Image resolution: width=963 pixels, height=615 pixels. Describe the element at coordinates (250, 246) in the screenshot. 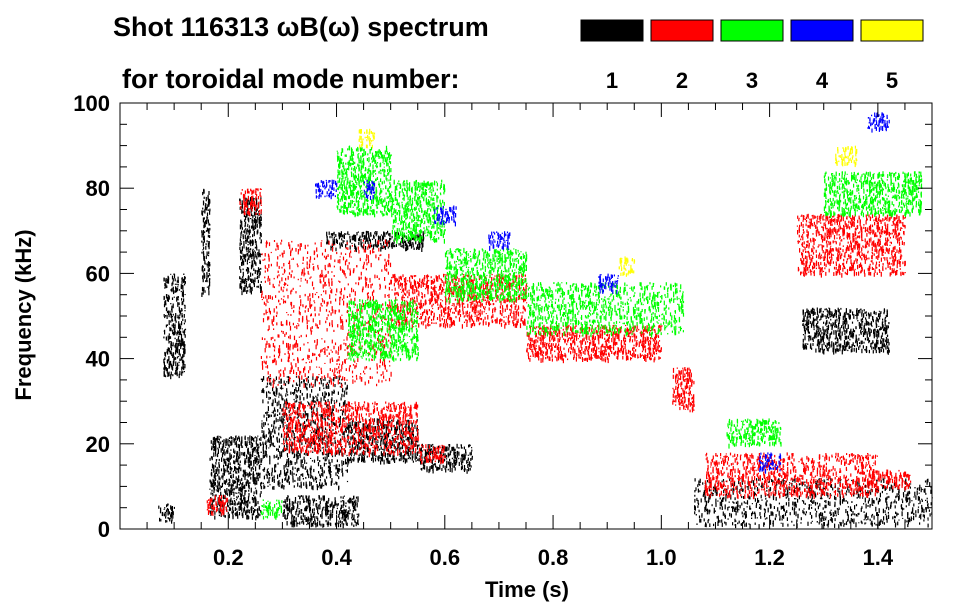

I see `blob` at that location.